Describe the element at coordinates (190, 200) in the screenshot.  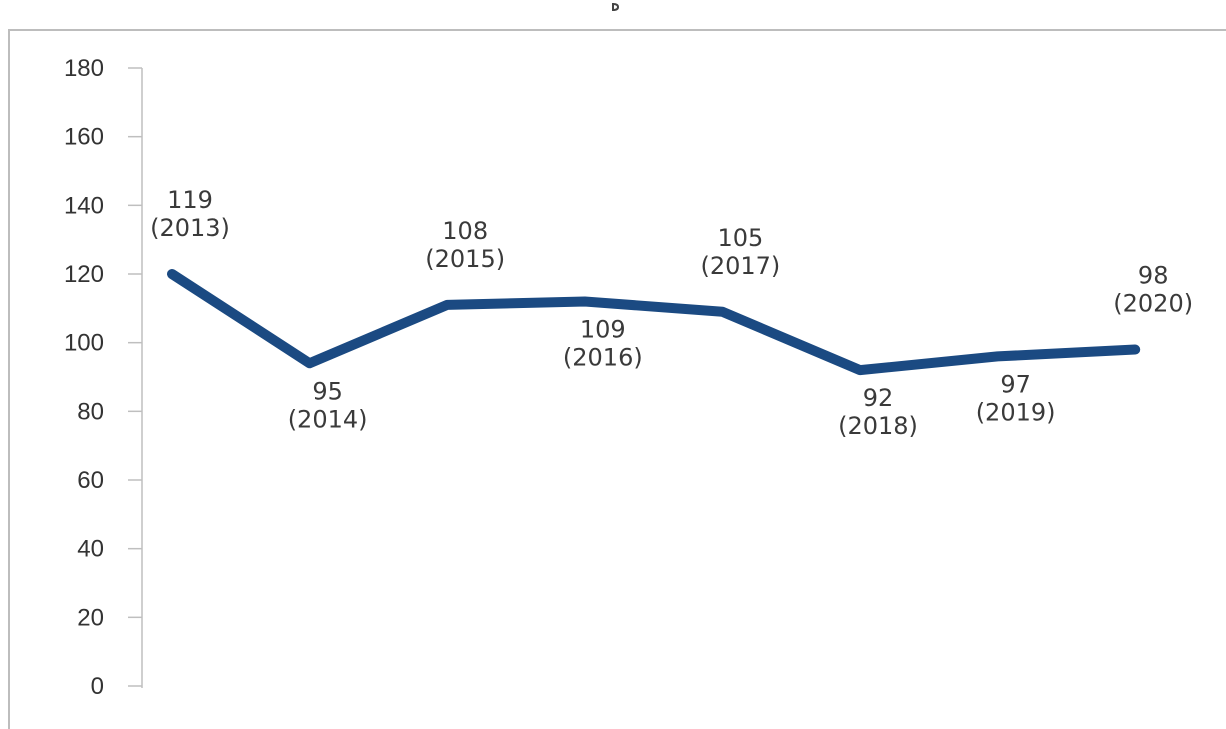
I see `data-label-value: 119` at that location.